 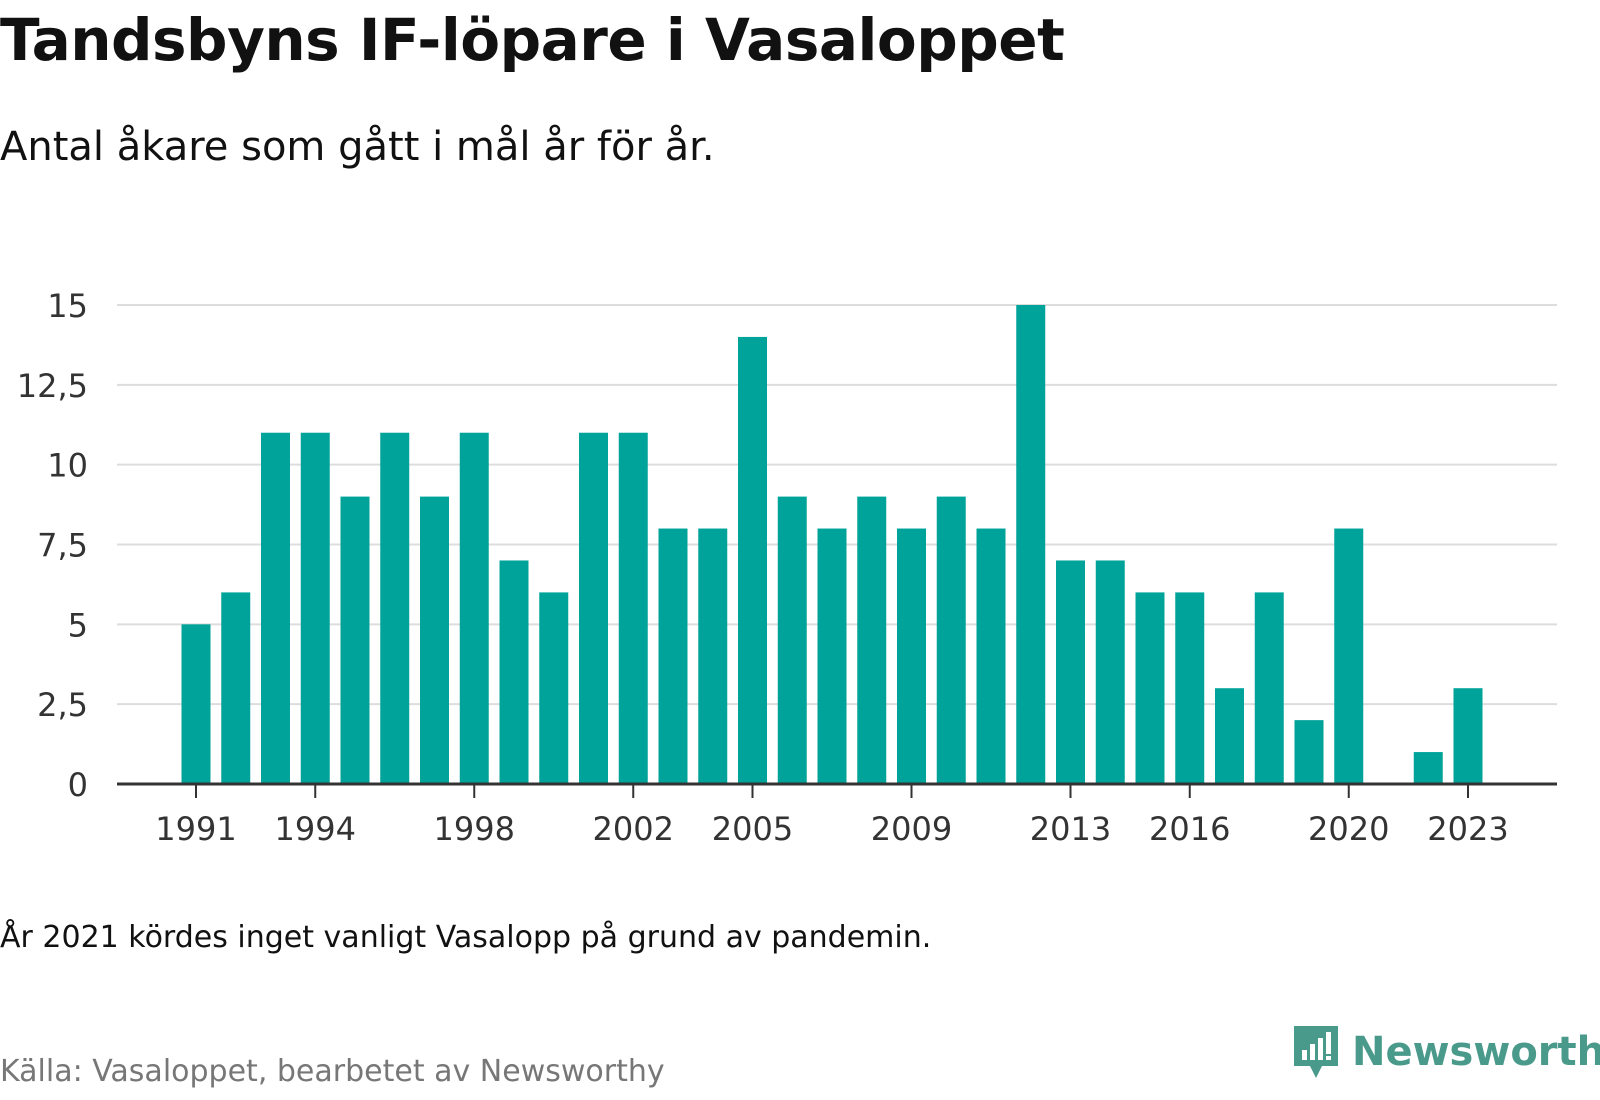 I want to click on bar-2017, so click(x=1229, y=736).